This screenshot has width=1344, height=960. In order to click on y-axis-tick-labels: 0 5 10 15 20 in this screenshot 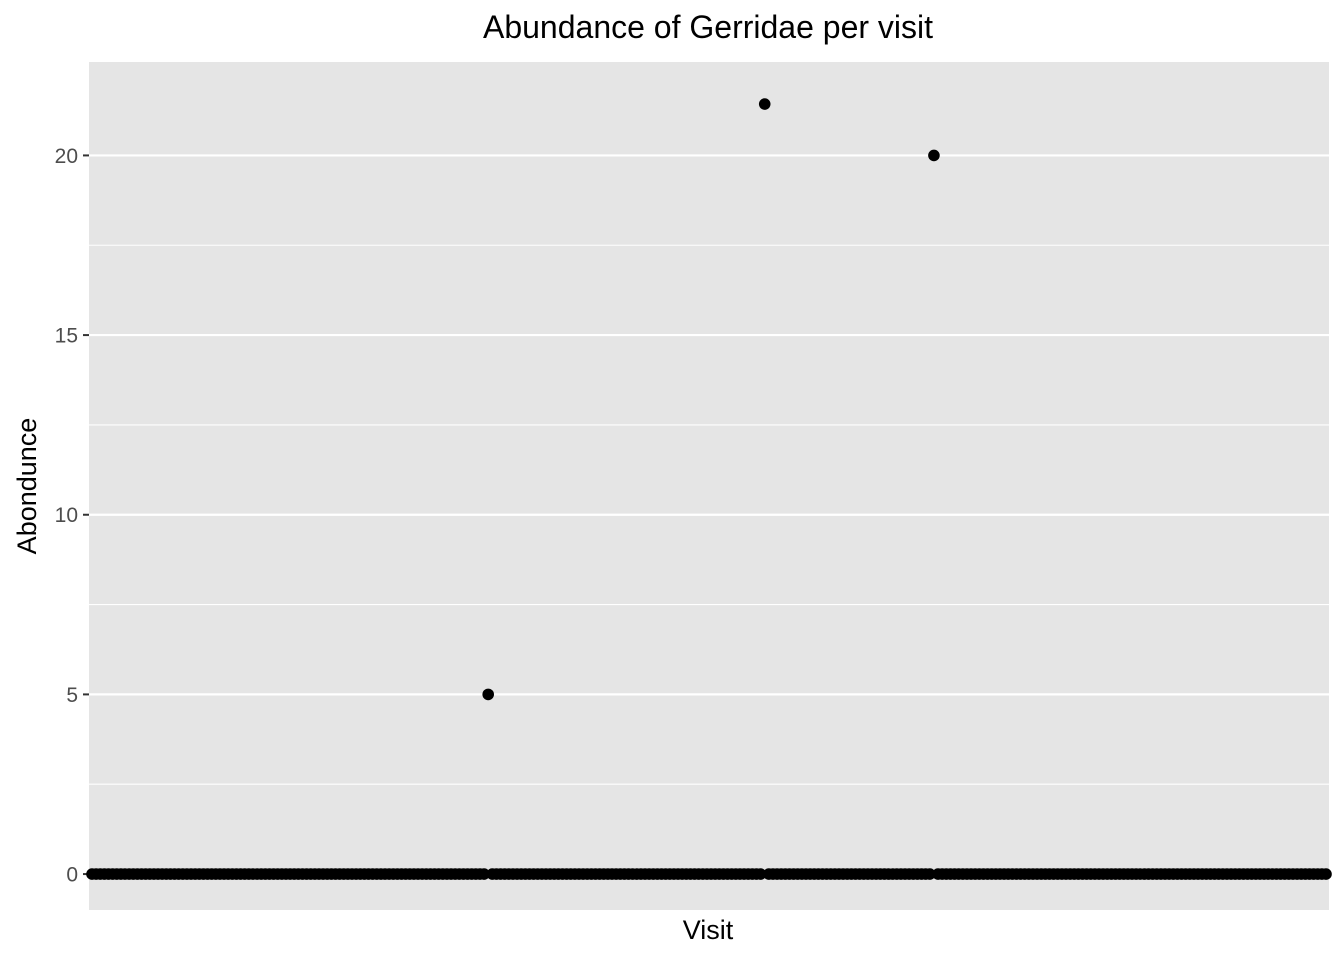, I will do `click(66, 516)`.